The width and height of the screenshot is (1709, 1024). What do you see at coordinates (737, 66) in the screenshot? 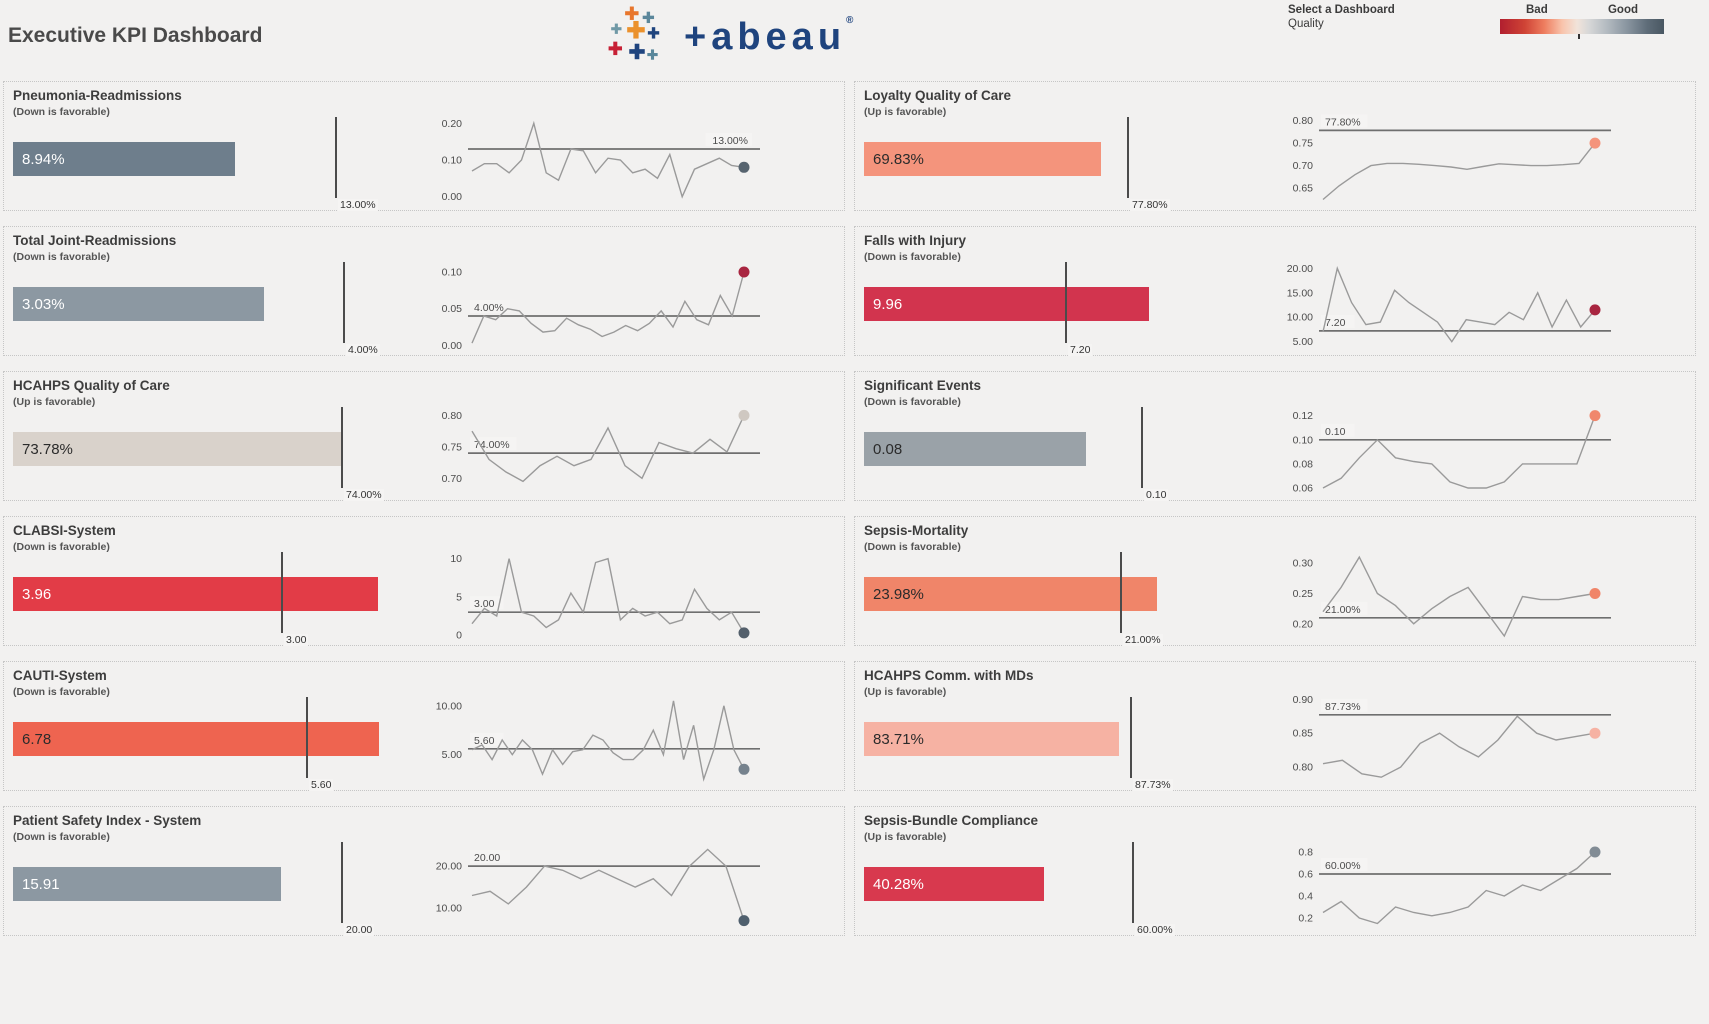
I see `tableau-wordmark: +ab|eau®` at bounding box center [737, 66].